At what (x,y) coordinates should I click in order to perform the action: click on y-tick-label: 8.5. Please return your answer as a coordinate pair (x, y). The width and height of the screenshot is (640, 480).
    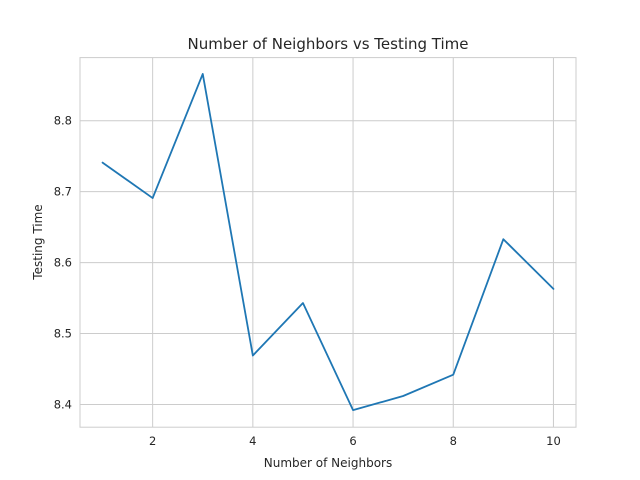
    Looking at the image, I should click on (63, 334).